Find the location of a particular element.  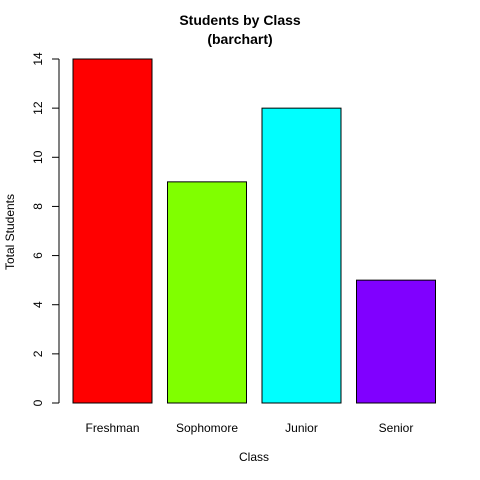

bar-junior is located at coordinates (301, 255).